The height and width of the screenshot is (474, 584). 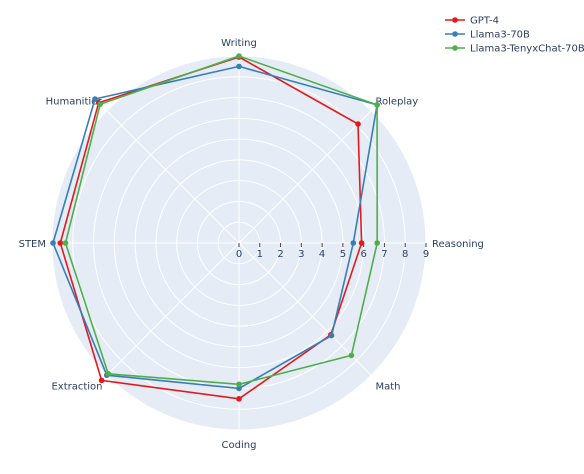 What do you see at coordinates (239, 43) in the screenshot?
I see `category-label-writing: Writing` at bounding box center [239, 43].